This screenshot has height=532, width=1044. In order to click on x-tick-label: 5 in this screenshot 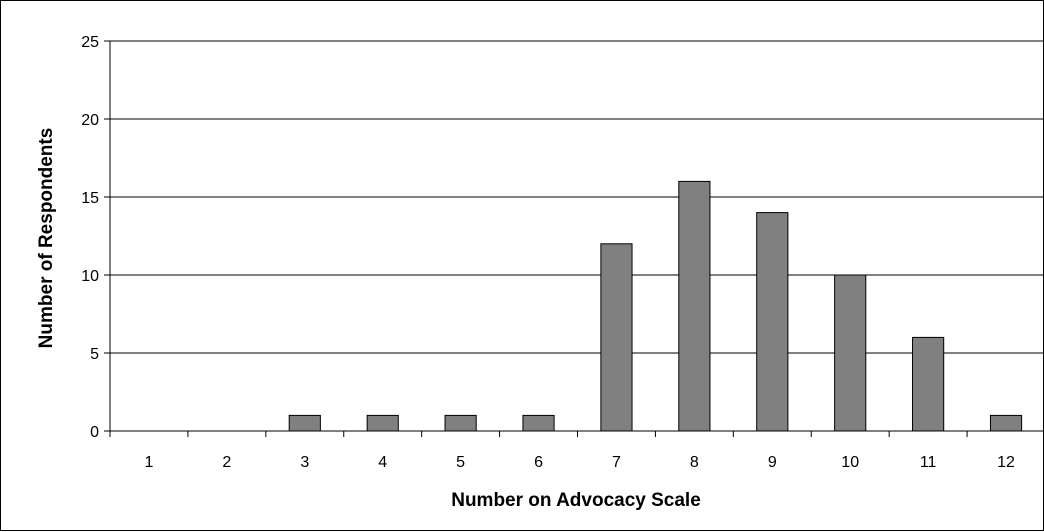, I will do `click(460, 462)`.